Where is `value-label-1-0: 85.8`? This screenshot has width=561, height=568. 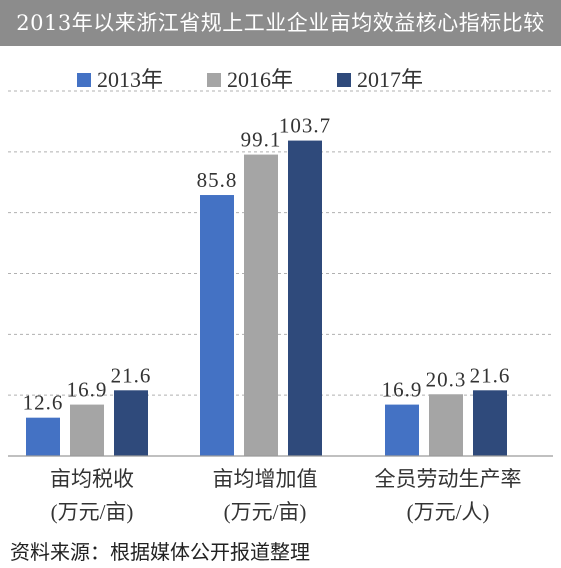 value-label-1-0: 85.8 is located at coordinates (217, 180).